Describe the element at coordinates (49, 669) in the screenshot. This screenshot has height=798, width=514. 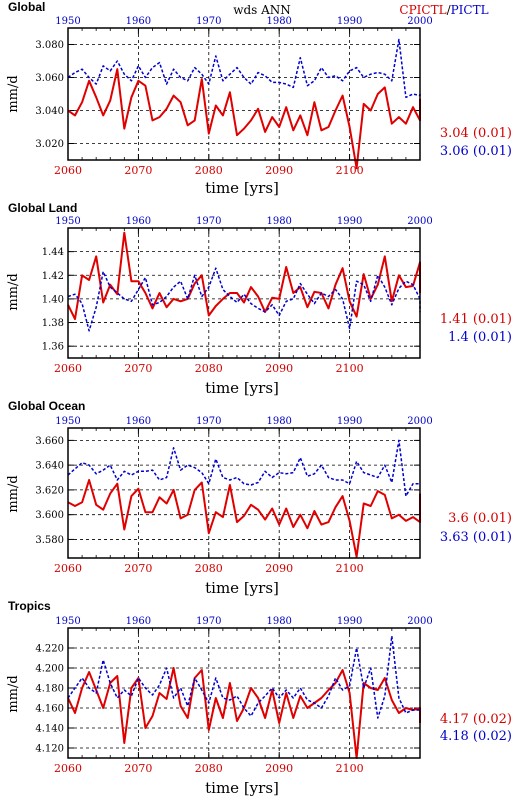
I see `y-tick-label: 4.200` at that location.